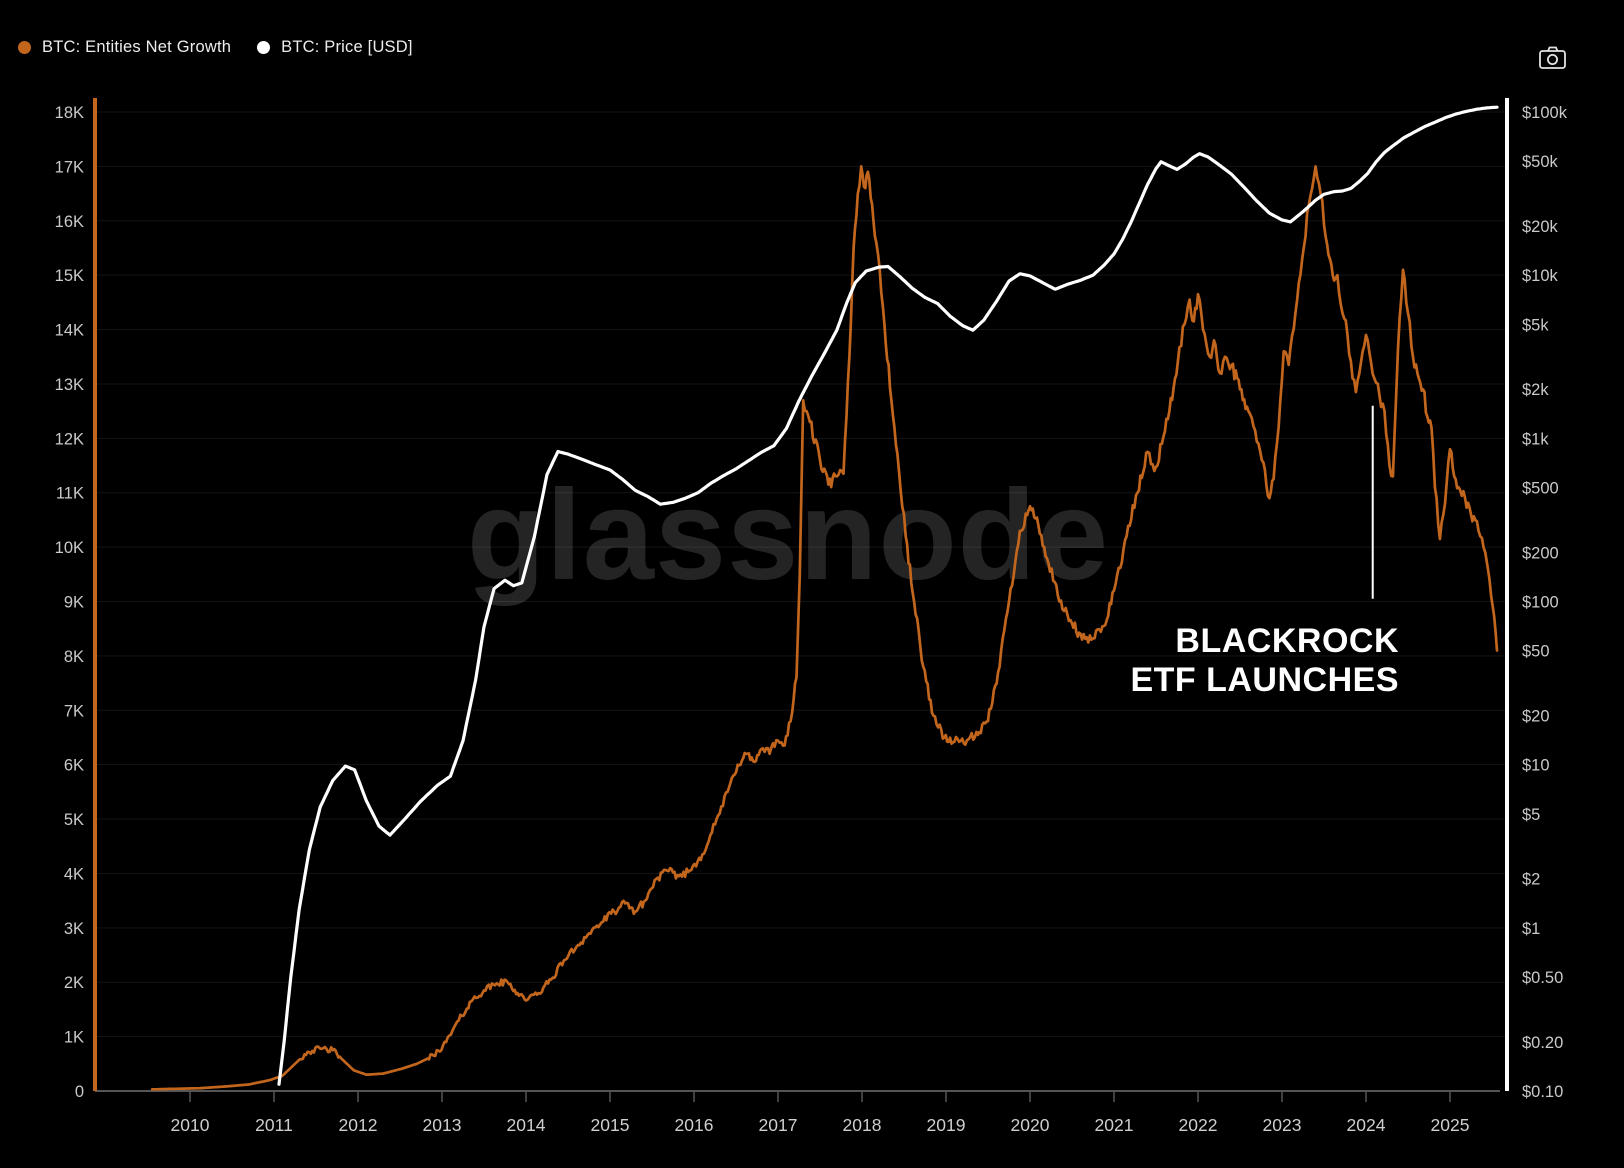 This screenshot has width=1624, height=1168. What do you see at coordinates (69, 331) in the screenshot?
I see `left-axis-tick-label: 14K` at bounding box center [69, 331].